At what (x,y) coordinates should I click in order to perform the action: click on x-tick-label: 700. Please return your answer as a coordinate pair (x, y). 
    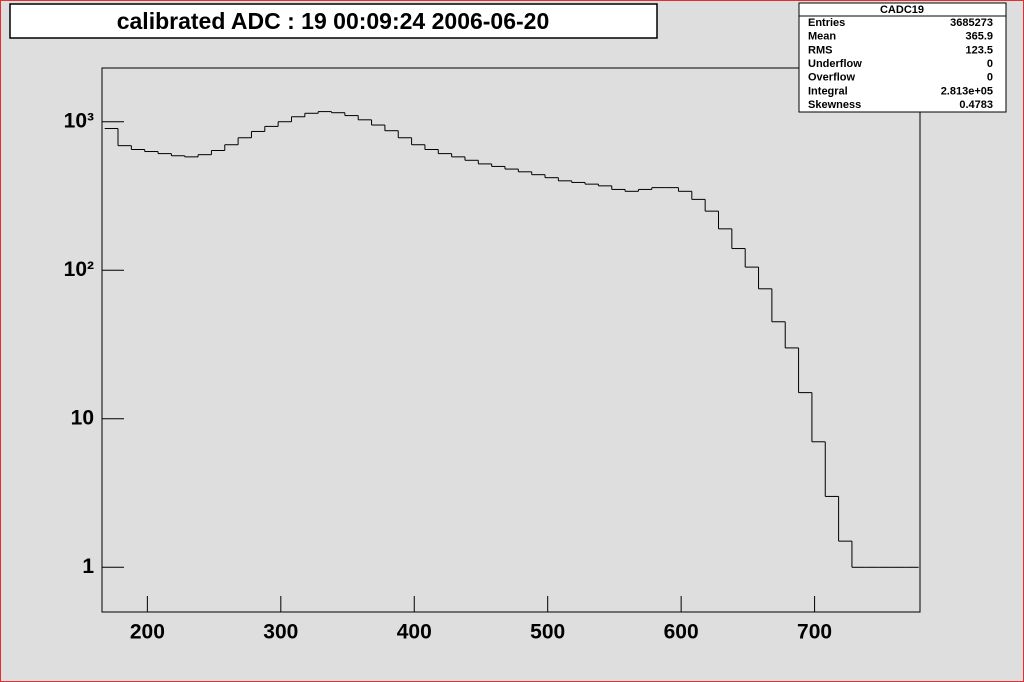
    Looking at the image, I should click on (814, 632).